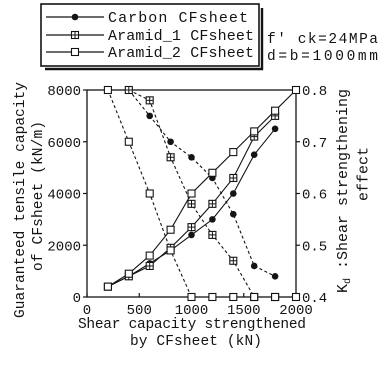  I want to click on y-axis-label-line2: of CFsheet (kN/m), so click(39, 196).